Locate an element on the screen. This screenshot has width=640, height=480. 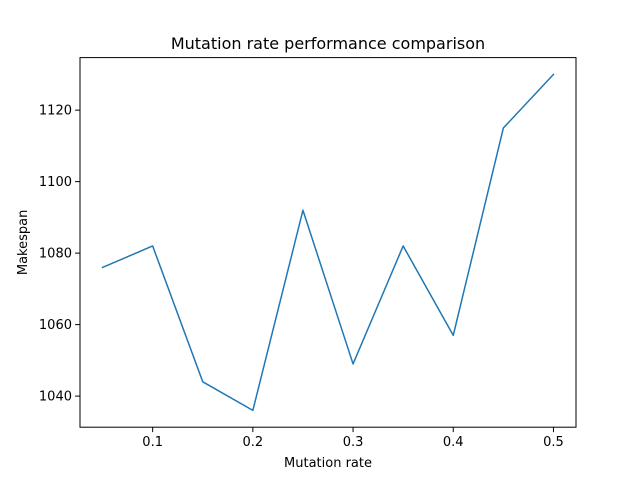
x-tick-label: 0.5 is located at coordinates (553, 442).